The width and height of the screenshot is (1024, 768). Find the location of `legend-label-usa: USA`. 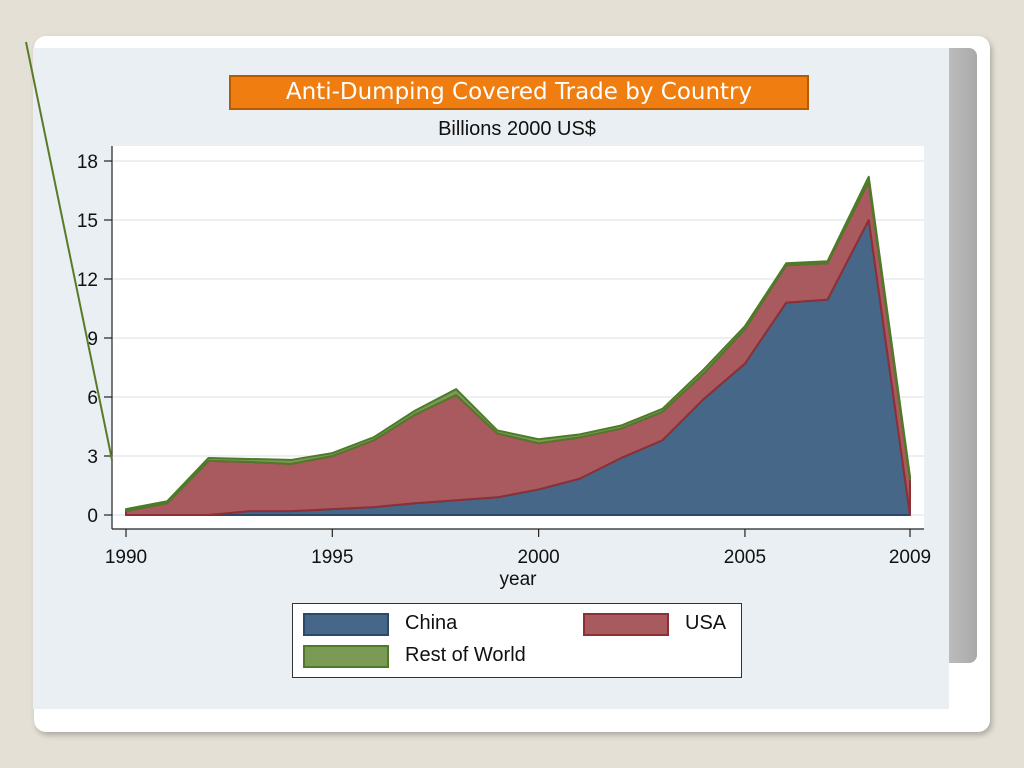

legend-label-usa: USA is located at coordinates (706, 623).